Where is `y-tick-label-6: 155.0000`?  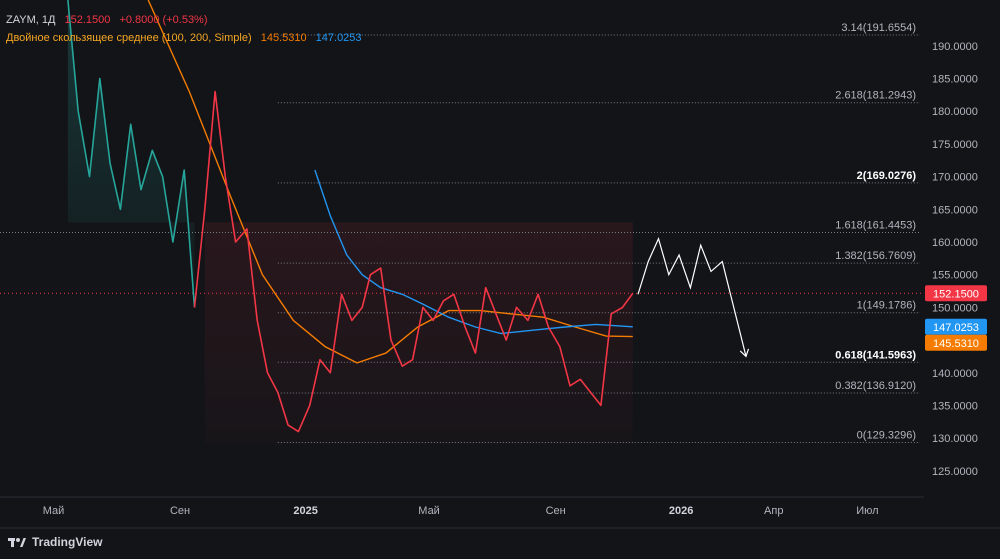
y-tick-label-6: 155.0000 is located at coordinates (955, 276).